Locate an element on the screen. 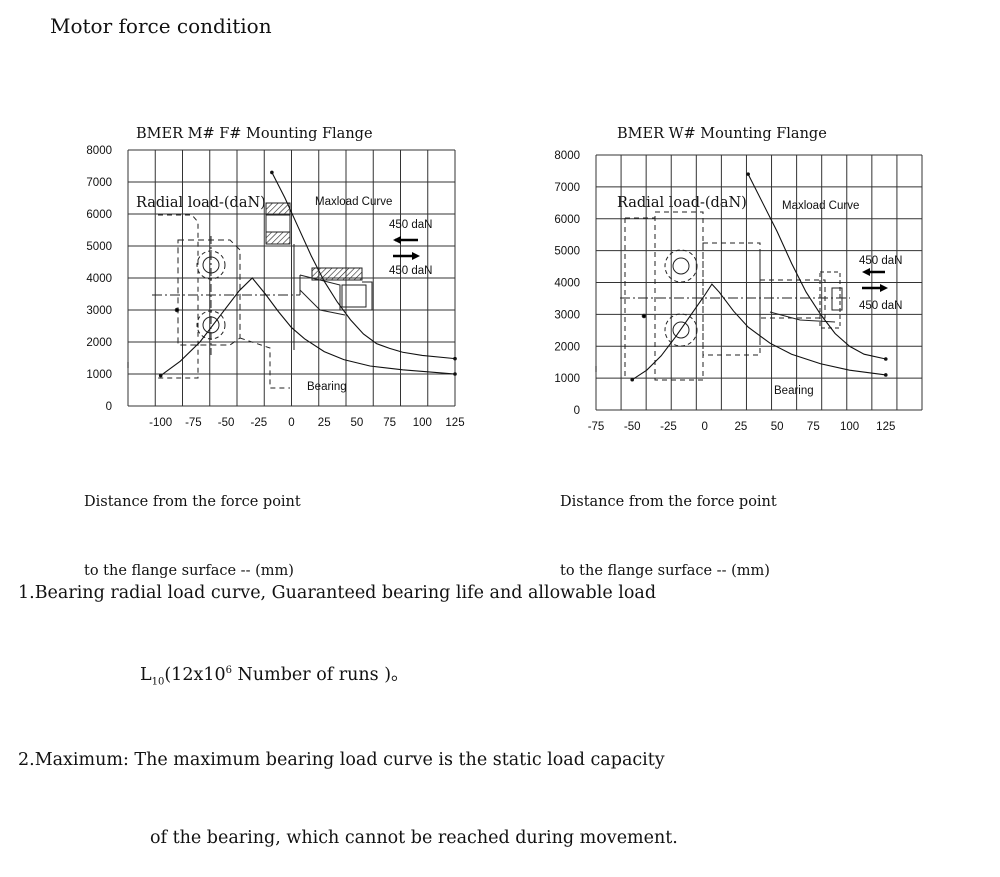 This screenshot has height=877, width=1000. chart1-bearing-label: Bearing is located at coordinates (327, 387).